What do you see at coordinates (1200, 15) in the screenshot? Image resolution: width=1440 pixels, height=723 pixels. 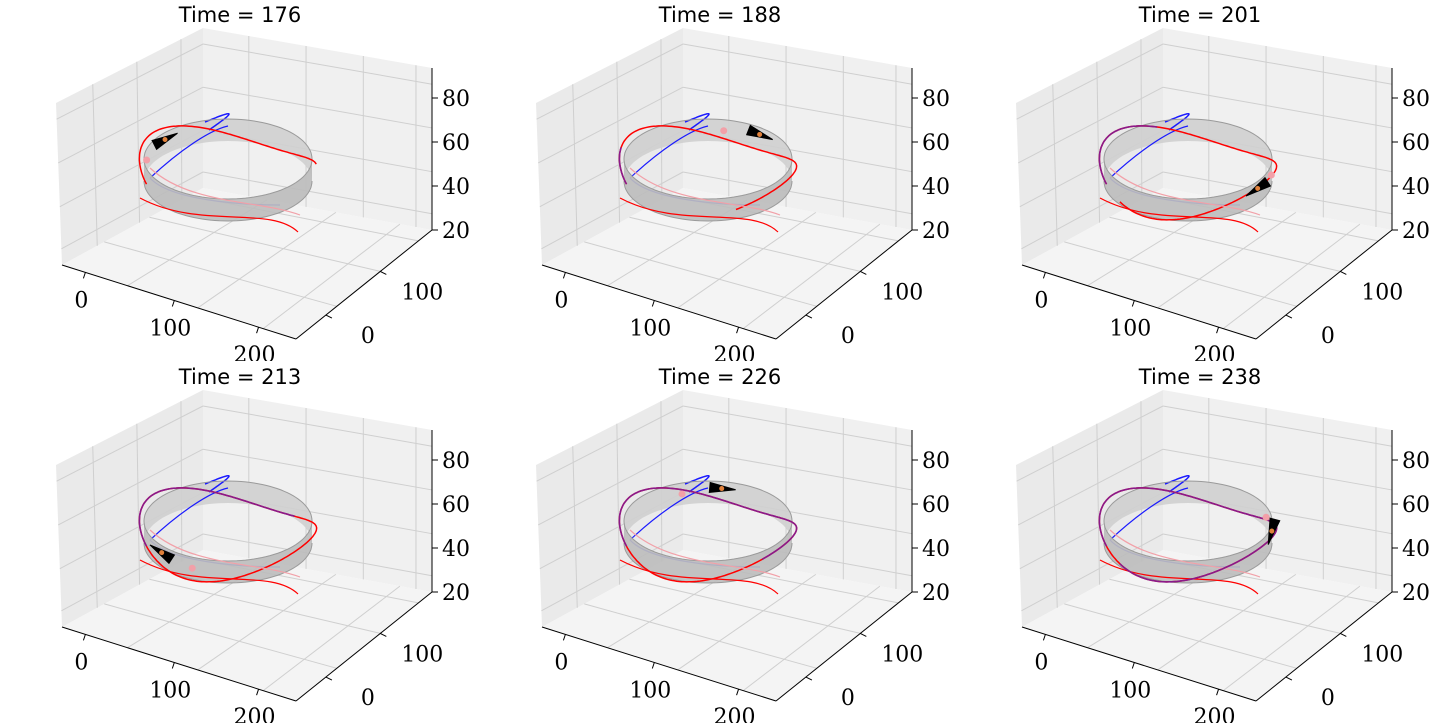 I see `subplot-title: Time = 201` at bounding box center [1200, 15].